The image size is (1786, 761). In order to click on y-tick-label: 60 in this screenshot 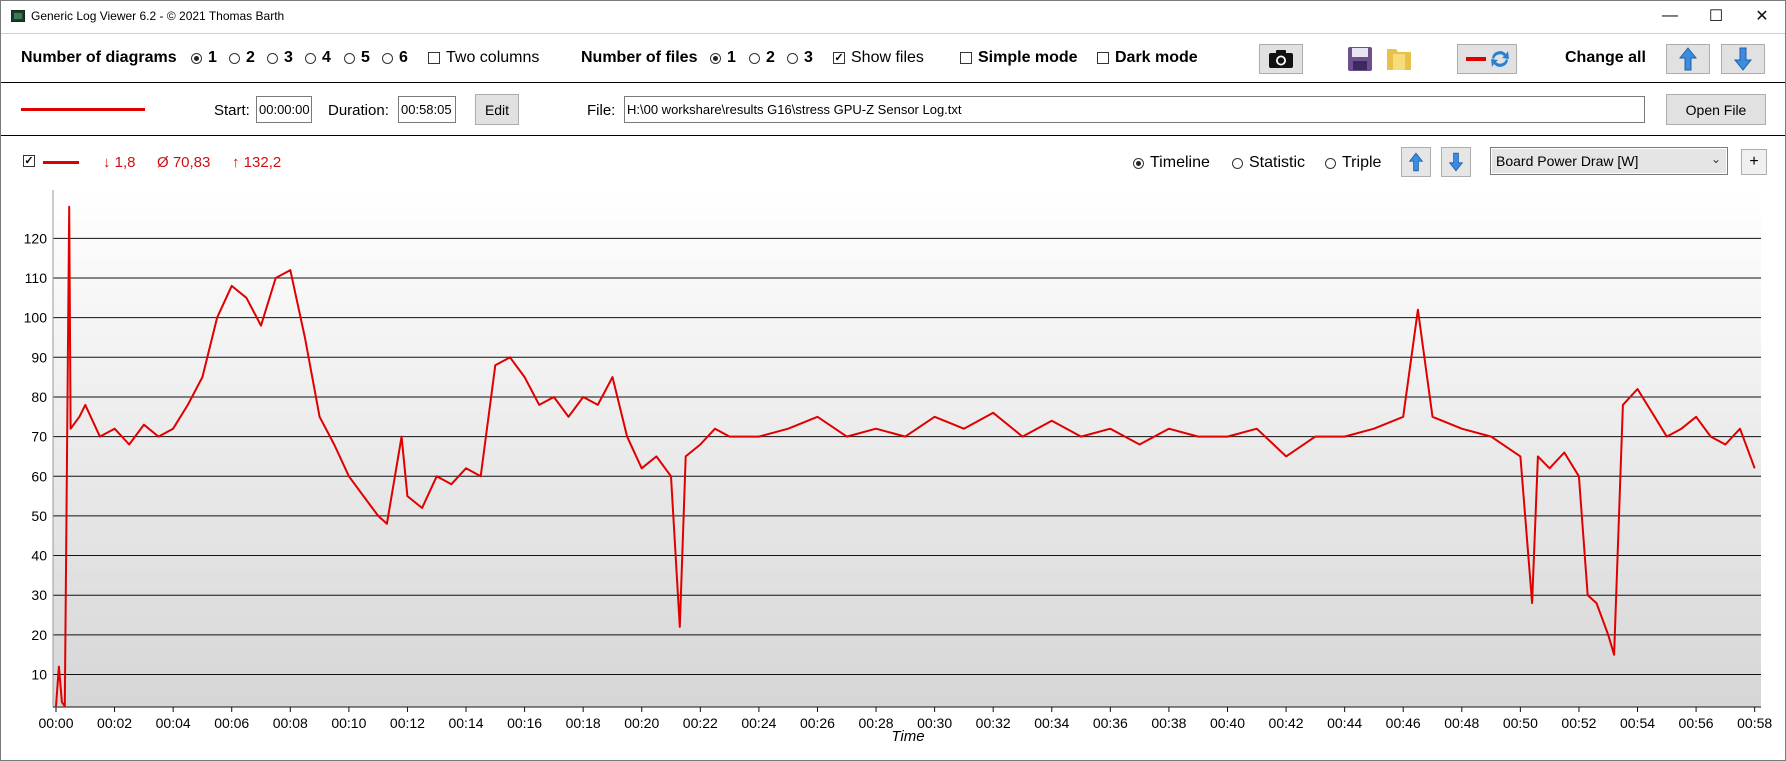, I will do `click(39, 476)`.